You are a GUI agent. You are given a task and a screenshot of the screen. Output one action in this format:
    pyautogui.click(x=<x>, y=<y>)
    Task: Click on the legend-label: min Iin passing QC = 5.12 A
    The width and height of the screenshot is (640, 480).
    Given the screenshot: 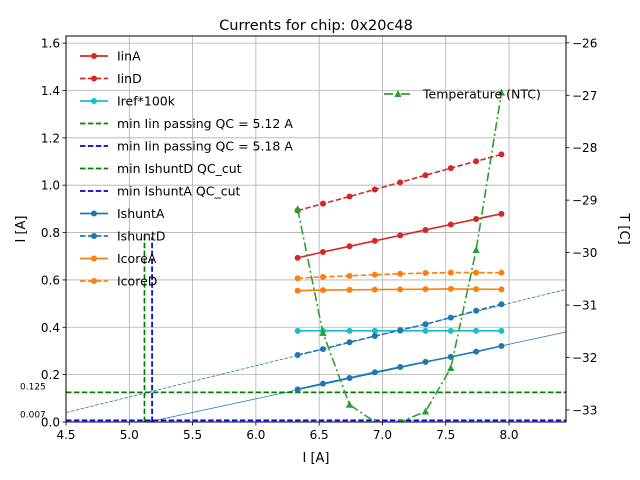 What is the action you would take?
    pyautogui.click(x=205, y=123)
    